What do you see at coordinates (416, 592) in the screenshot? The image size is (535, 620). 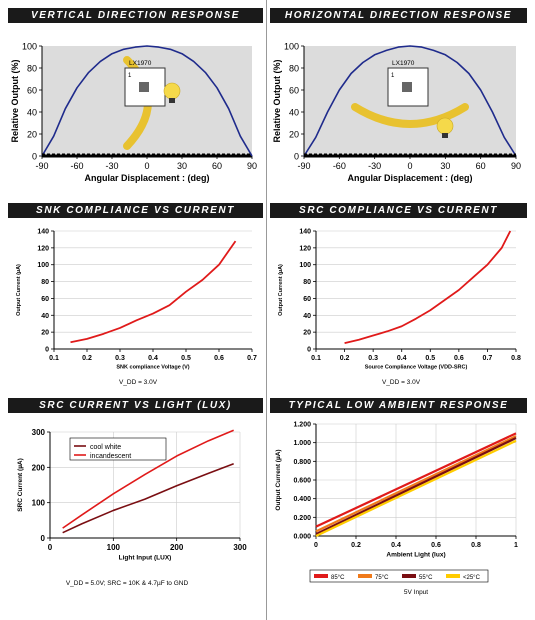 I see `chart-note: 5V Input` at bounding box center [416, 592].